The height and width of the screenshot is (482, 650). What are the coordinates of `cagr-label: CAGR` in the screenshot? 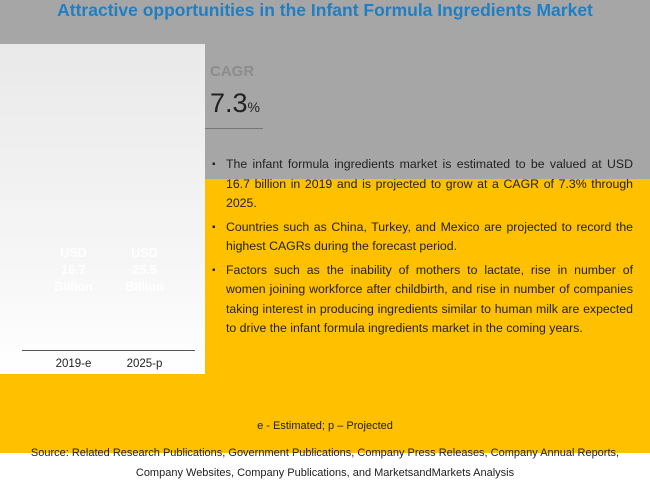 It's located at (232, 71).